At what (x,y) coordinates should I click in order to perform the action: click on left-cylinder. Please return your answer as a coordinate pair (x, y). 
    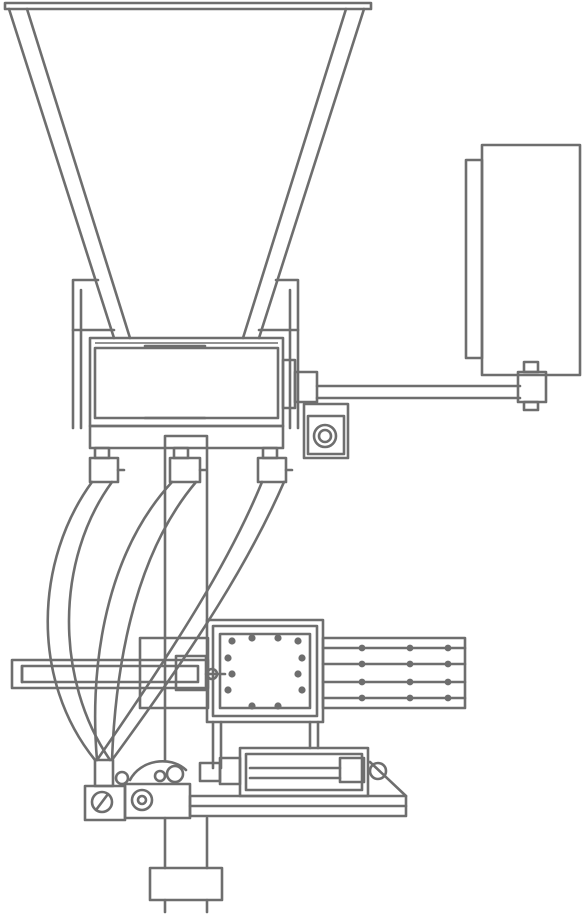
    Looking at the image, I should click on (118, 673).